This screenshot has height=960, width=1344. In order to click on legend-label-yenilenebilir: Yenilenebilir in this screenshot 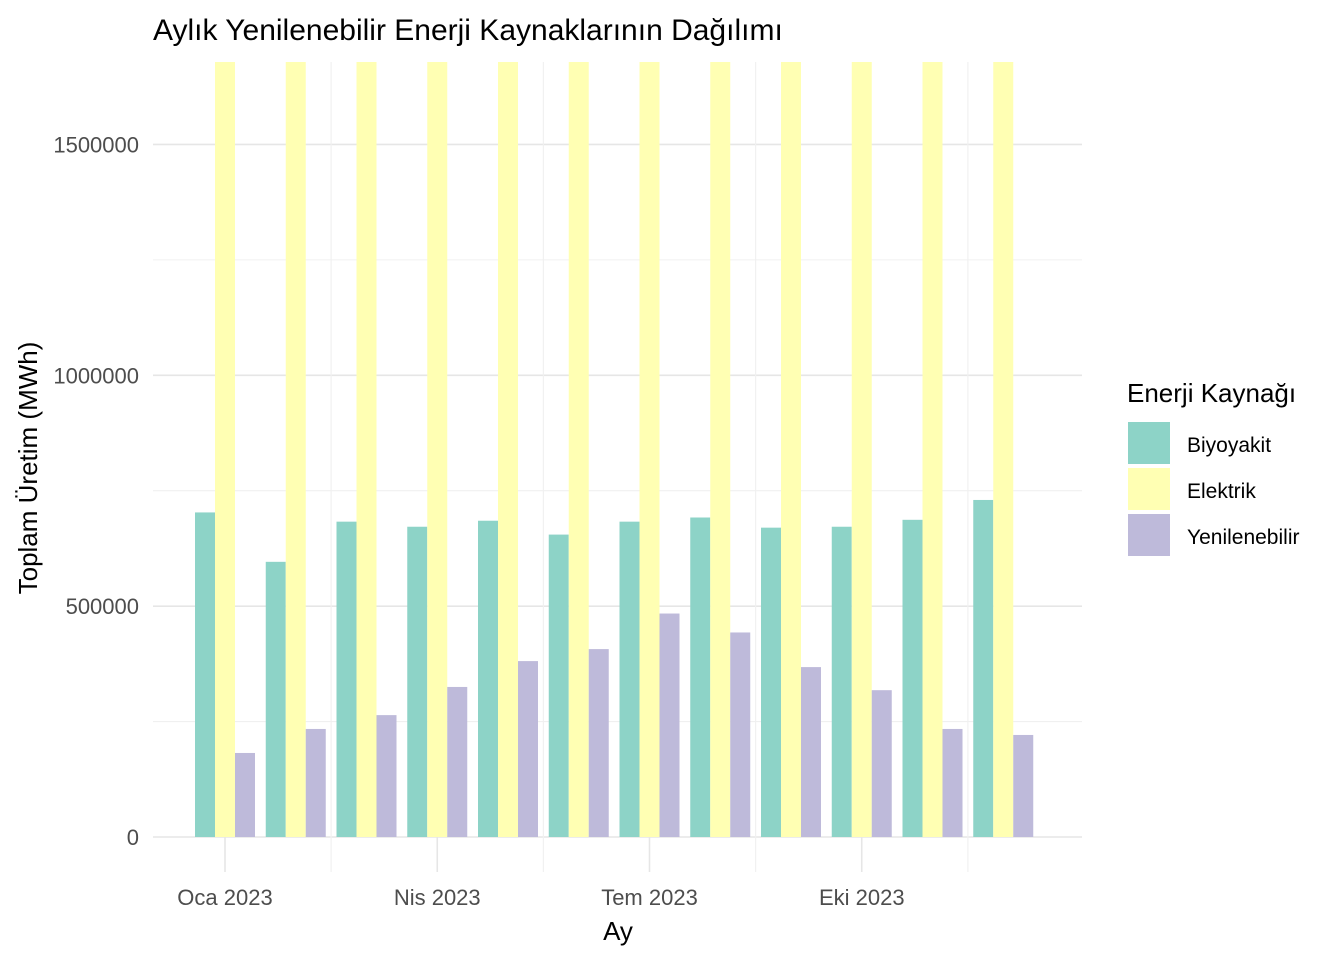, I will do `click(1243, 537)`.